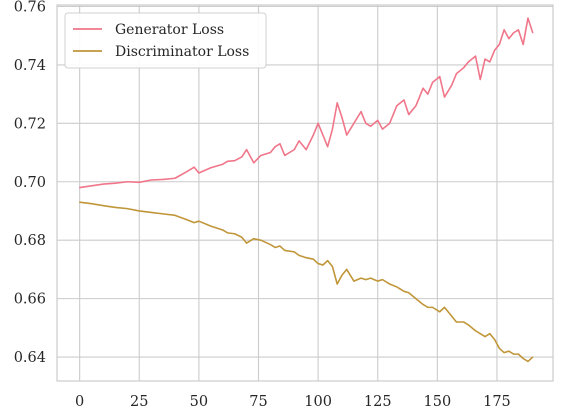 The width and height of the screenshot is (563, 417). What do you see at coordinates (30, 66) in the screenshot?
I see `y-tick-label: 0.74` at bounding box center [30, 66].